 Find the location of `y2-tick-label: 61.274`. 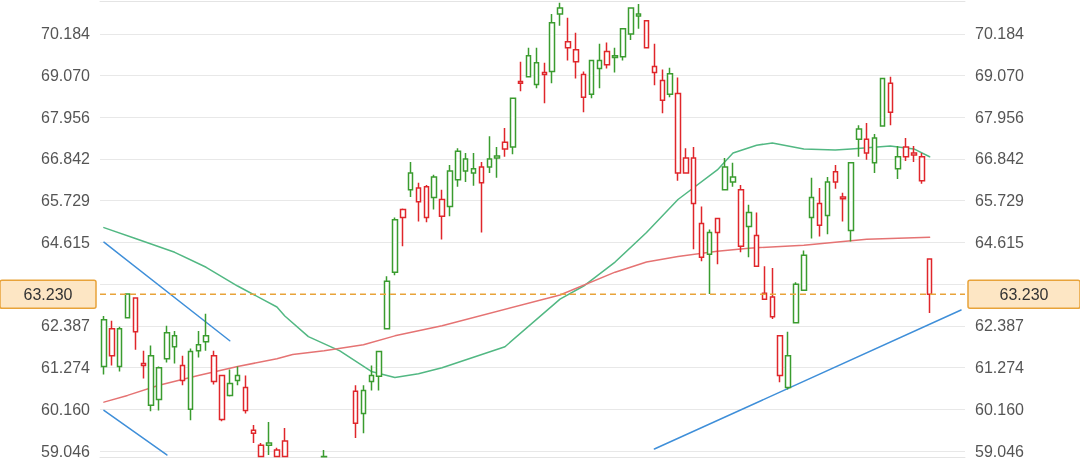

y2-tick-label: 61.274 is located at coordinates (1000, 368).